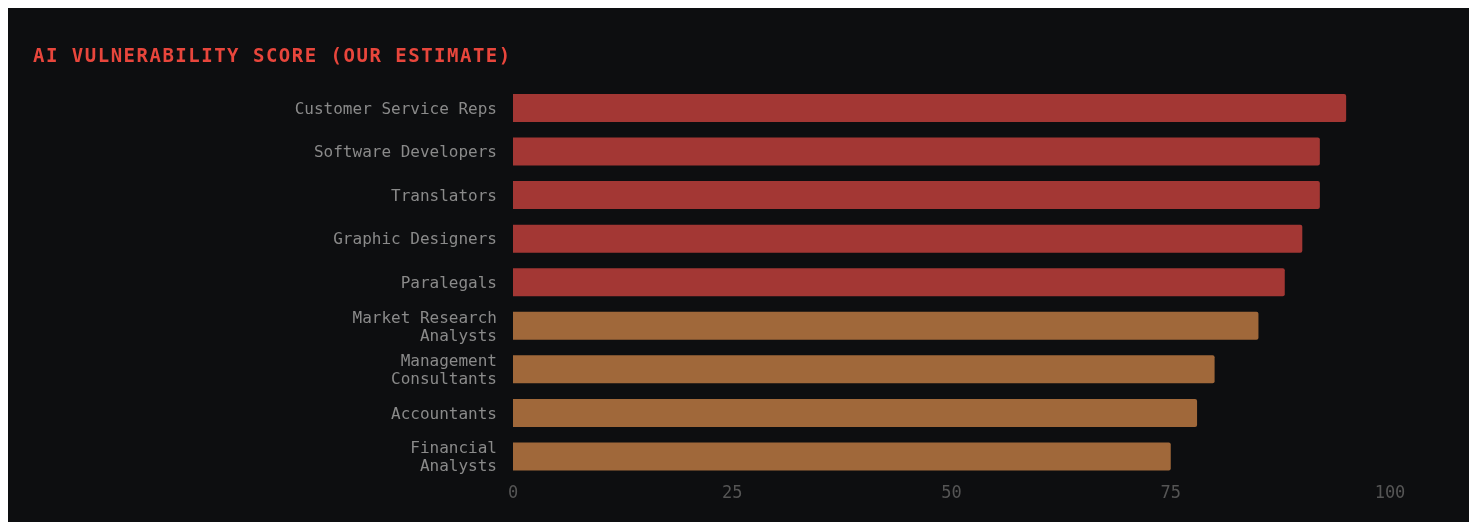  Describe the element at coordinates (444, 369) in the screenshot. I see `y-tick-label: Management Consultants` at that location.